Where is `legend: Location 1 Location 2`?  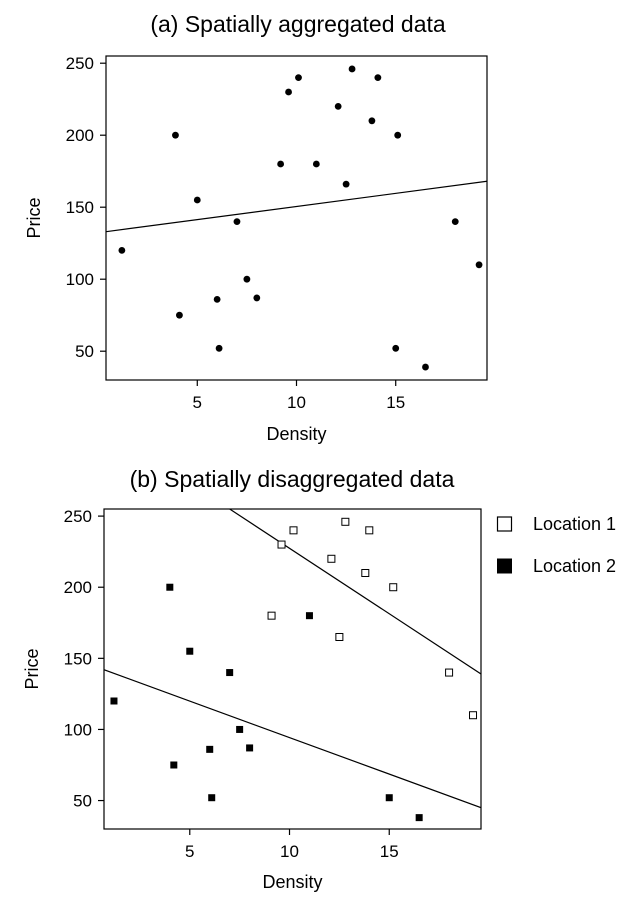
legend: Location 1 Location 2 is located at coordinates (556, 545).